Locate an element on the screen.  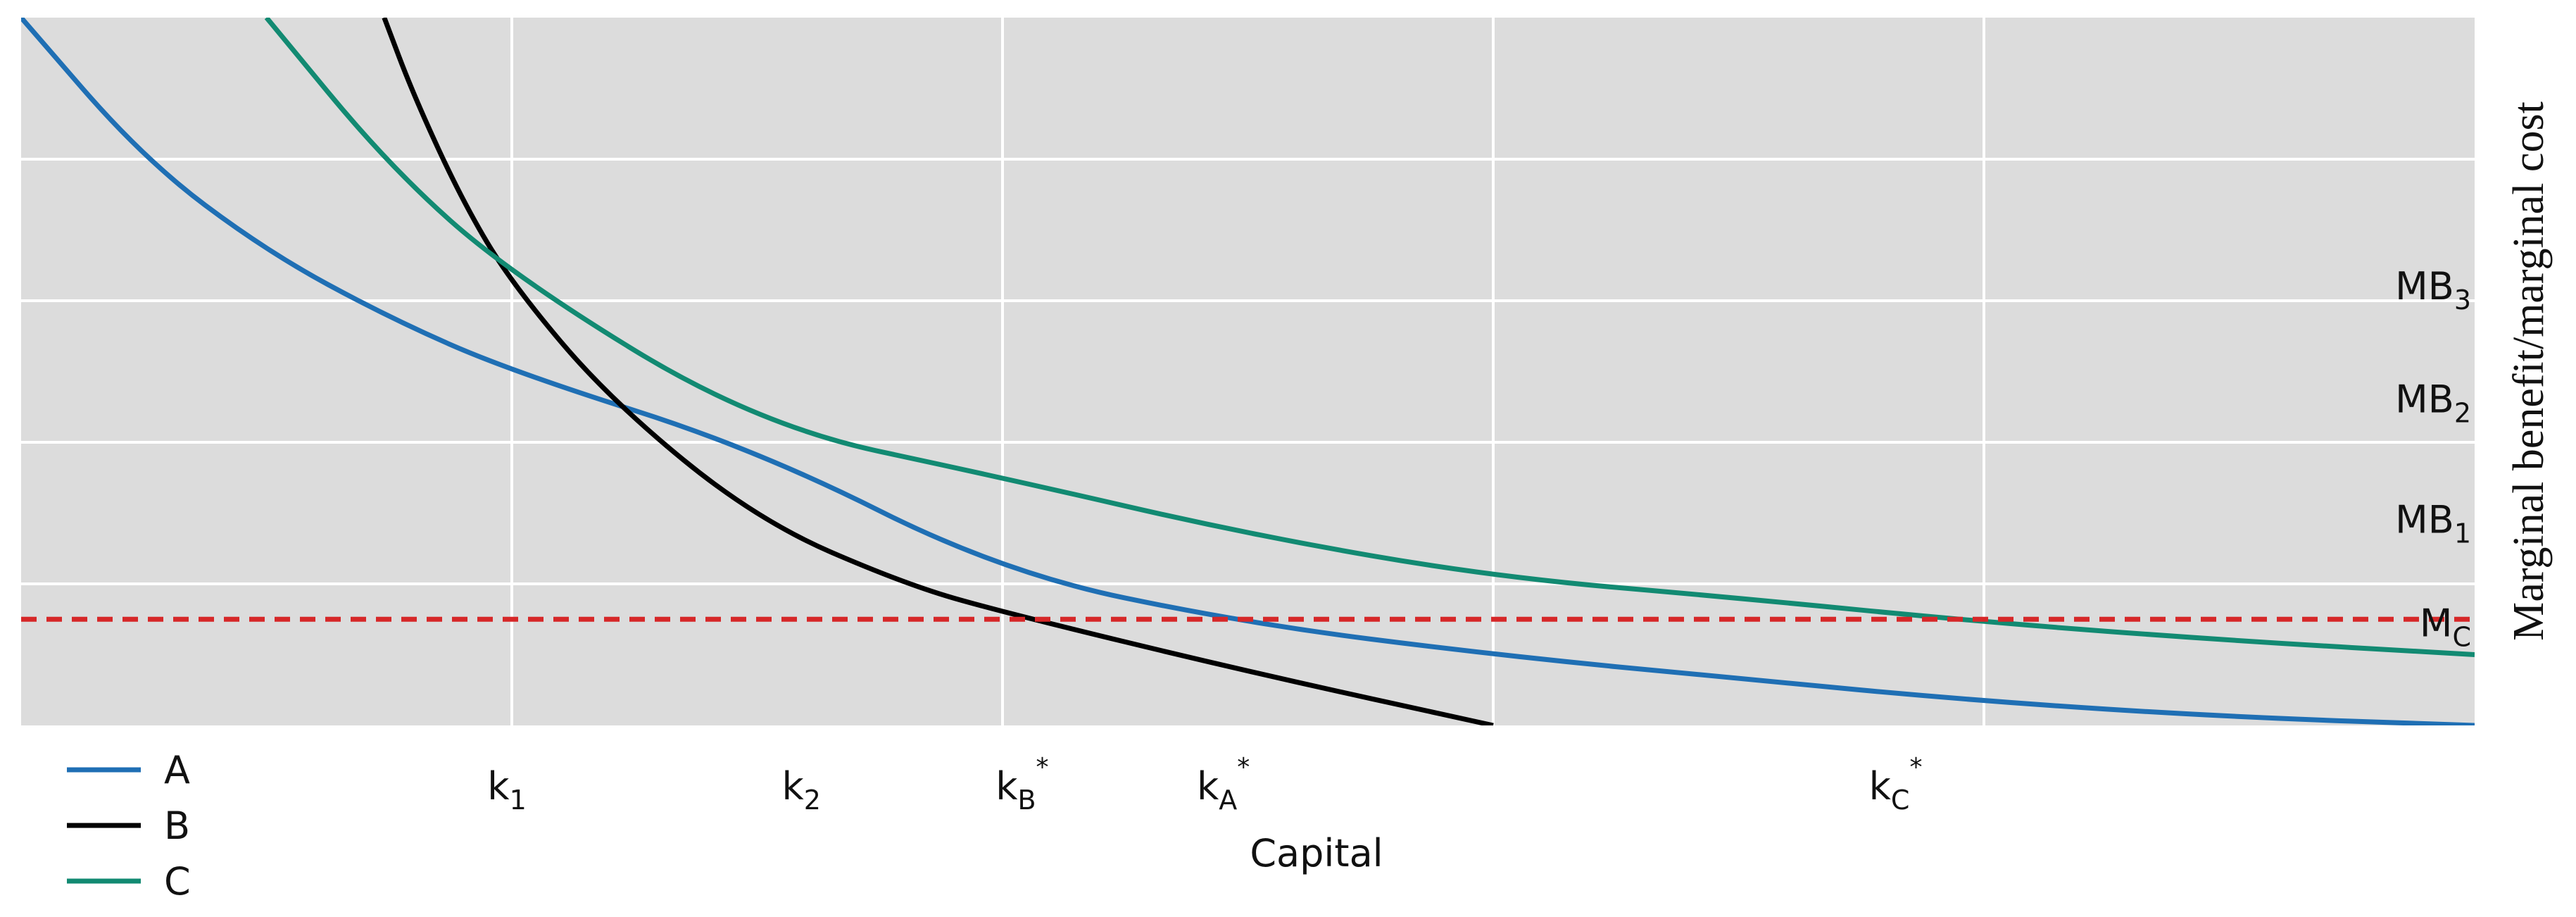
y-tick-label: MC is located at coordinates (2445, 626).